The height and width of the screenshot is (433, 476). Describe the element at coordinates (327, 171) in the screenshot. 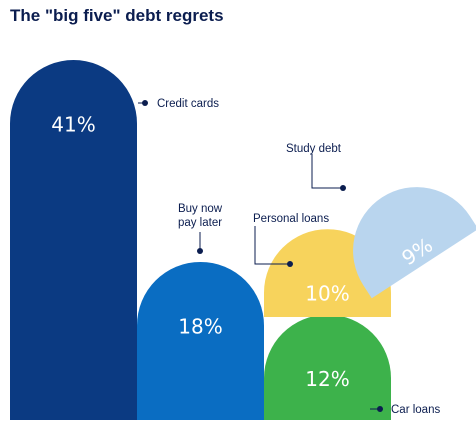

I see `leader-line-study-debt` at that location.